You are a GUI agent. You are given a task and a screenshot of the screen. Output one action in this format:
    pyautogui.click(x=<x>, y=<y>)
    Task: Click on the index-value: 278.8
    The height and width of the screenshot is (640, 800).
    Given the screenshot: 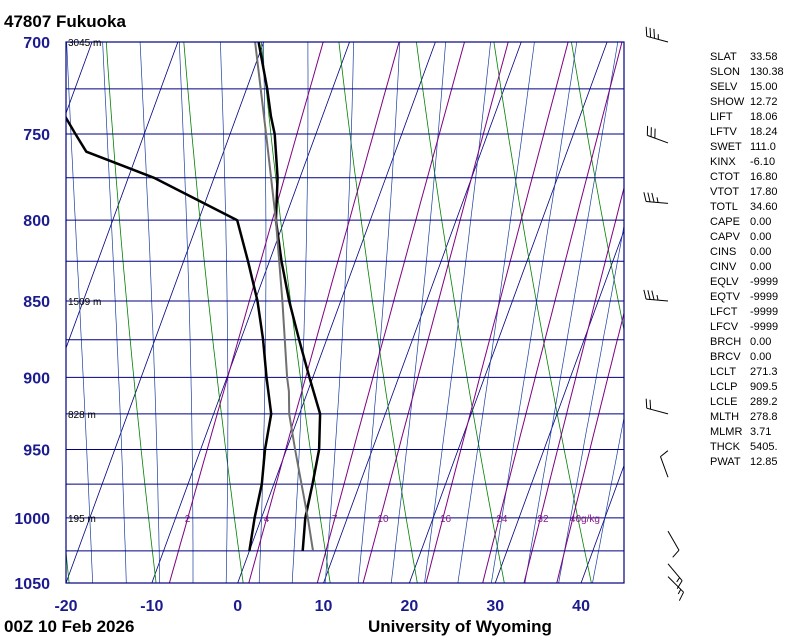 What is the action you would take?
    pyautogui.click(x=764, y=417)
    